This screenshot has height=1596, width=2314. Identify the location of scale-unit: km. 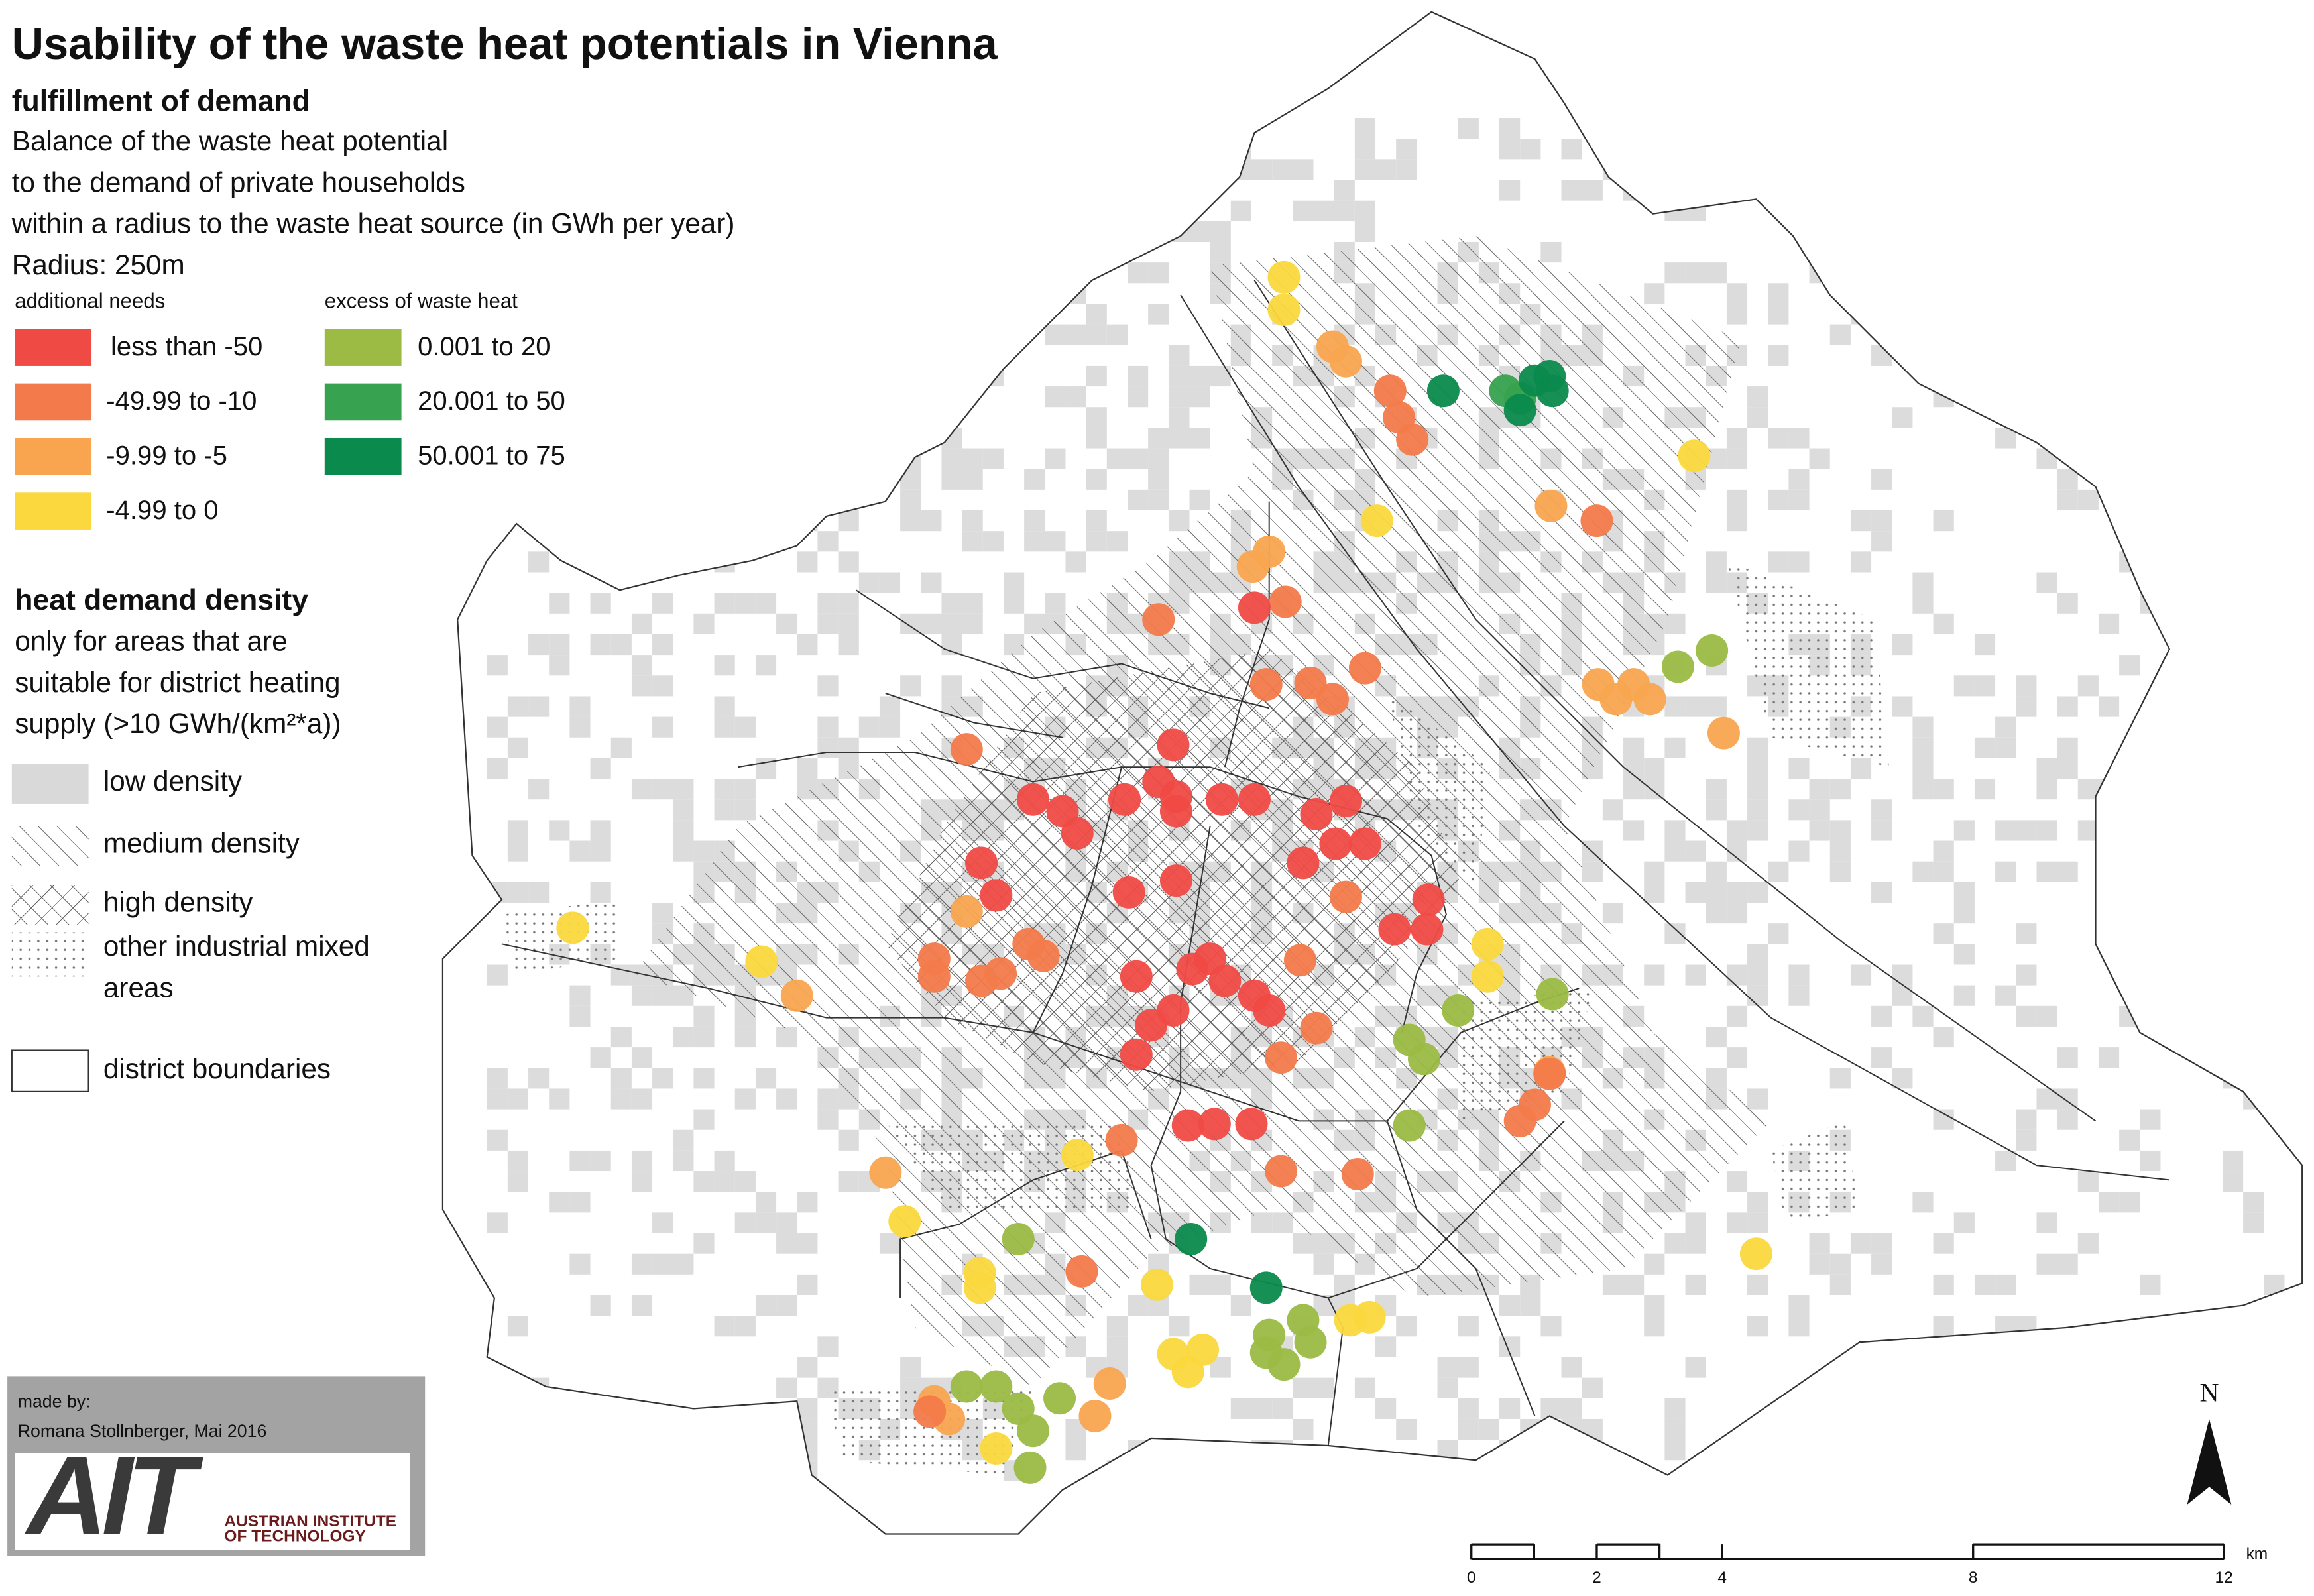
(2257, 1554).